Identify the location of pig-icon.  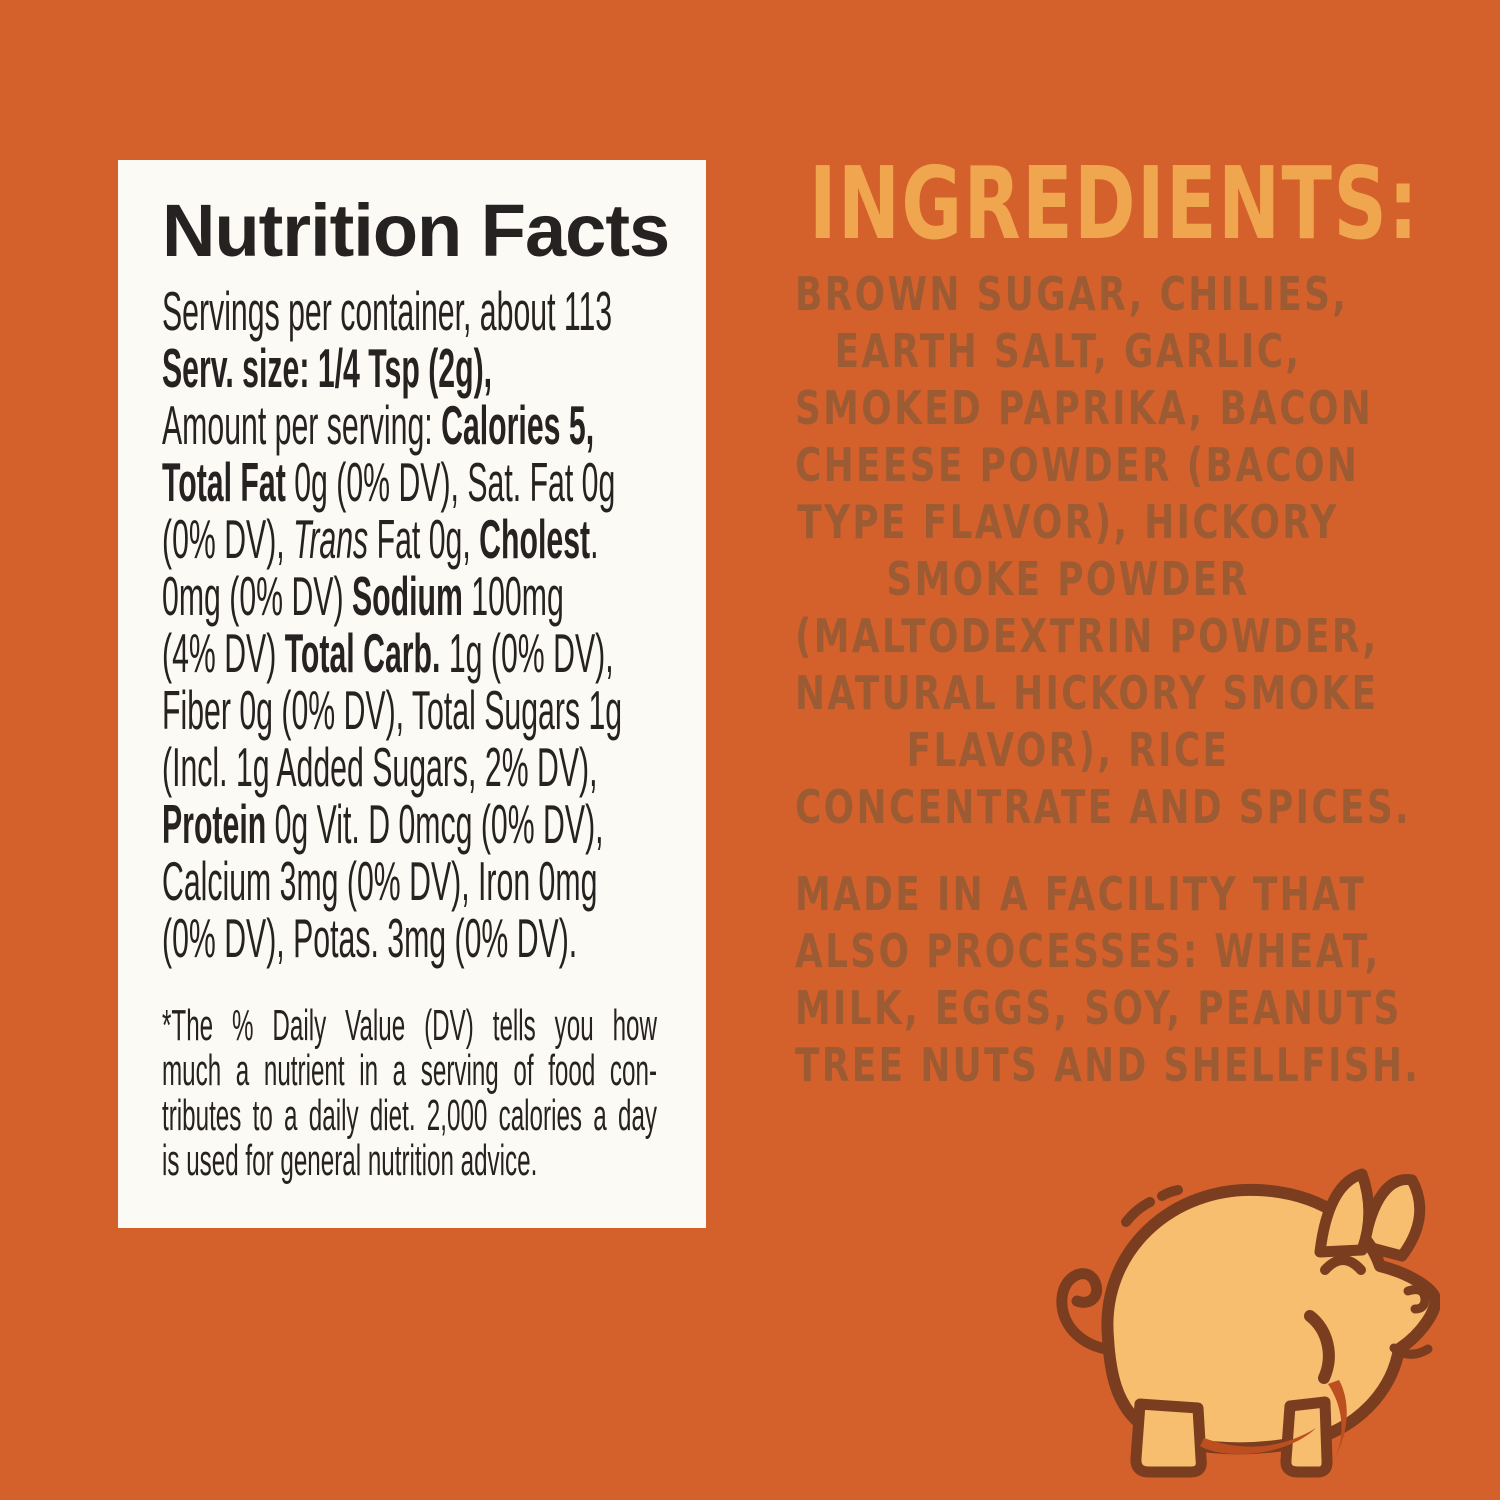
(1234, 1318).